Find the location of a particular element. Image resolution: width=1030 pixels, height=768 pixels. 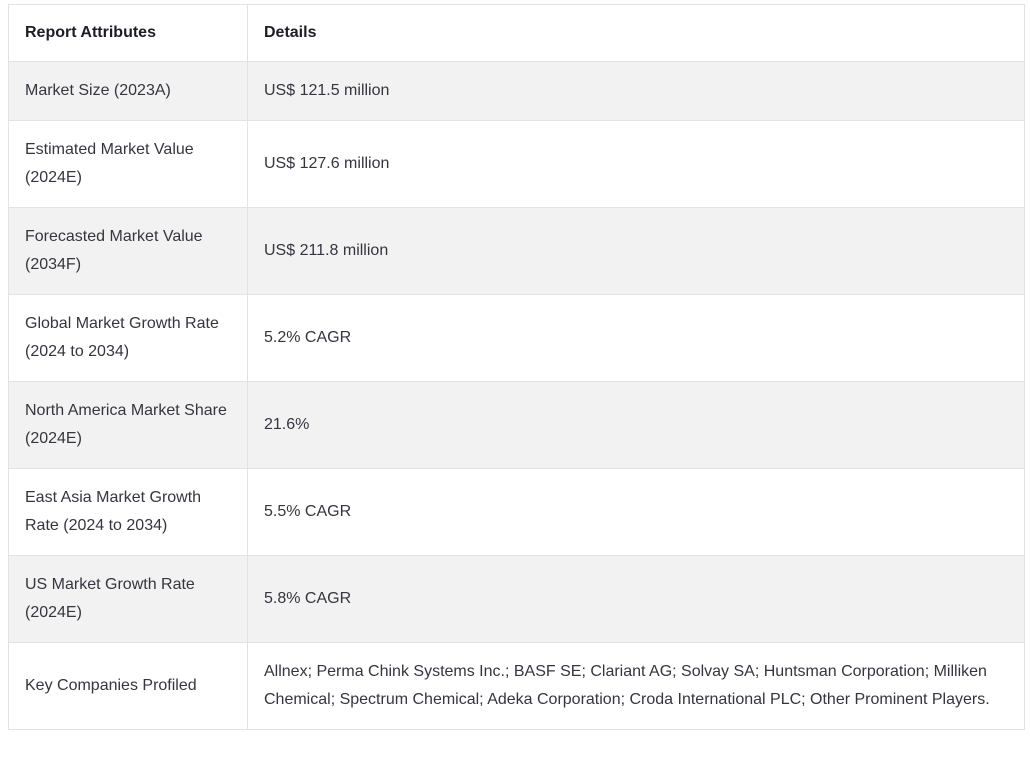

table-row: US Market Growth Rate (2024E) 5.8% CAGR is located at coordinates (516, 599).